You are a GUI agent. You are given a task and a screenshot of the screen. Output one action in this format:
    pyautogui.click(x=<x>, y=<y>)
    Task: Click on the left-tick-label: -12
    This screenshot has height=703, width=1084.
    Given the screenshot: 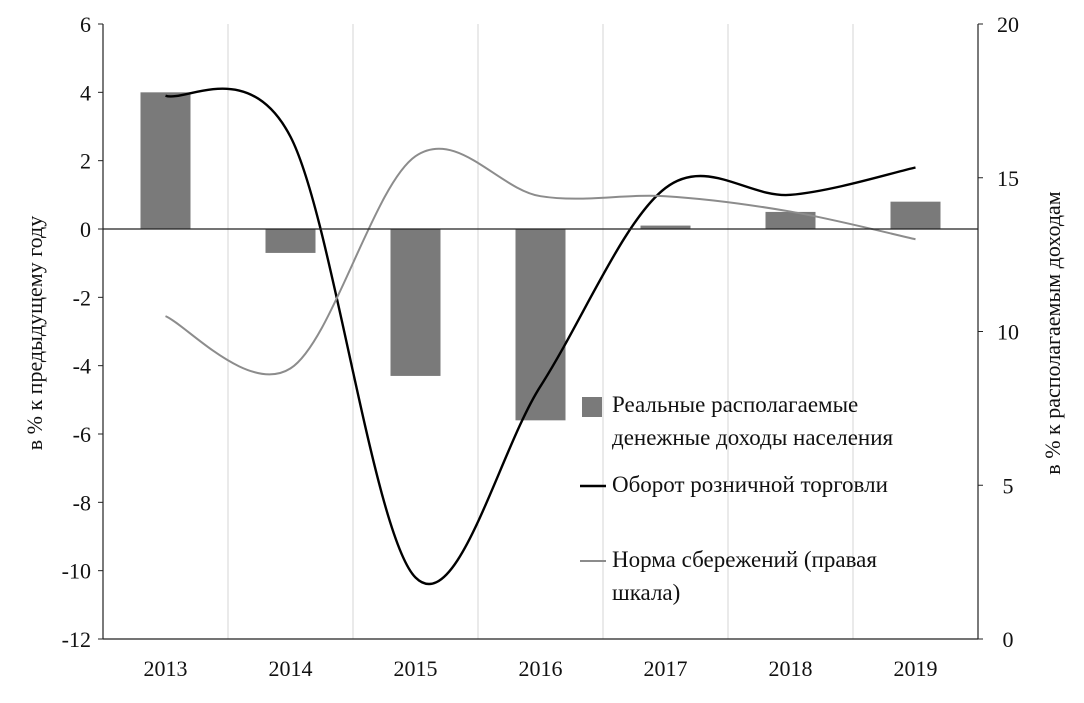 What is the action you would take?
    pyautogui.click(x=76, y=639)
    